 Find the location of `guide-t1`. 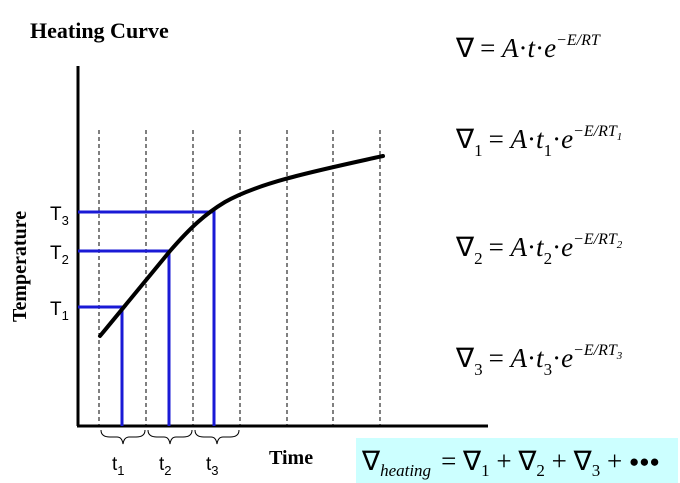

guide-t1 is located at coordinates (101, 365).